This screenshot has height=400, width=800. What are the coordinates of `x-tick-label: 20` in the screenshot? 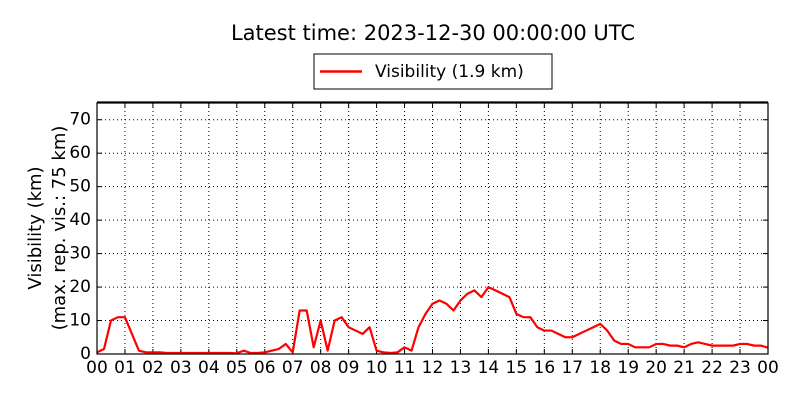 It's located at (656, 368).